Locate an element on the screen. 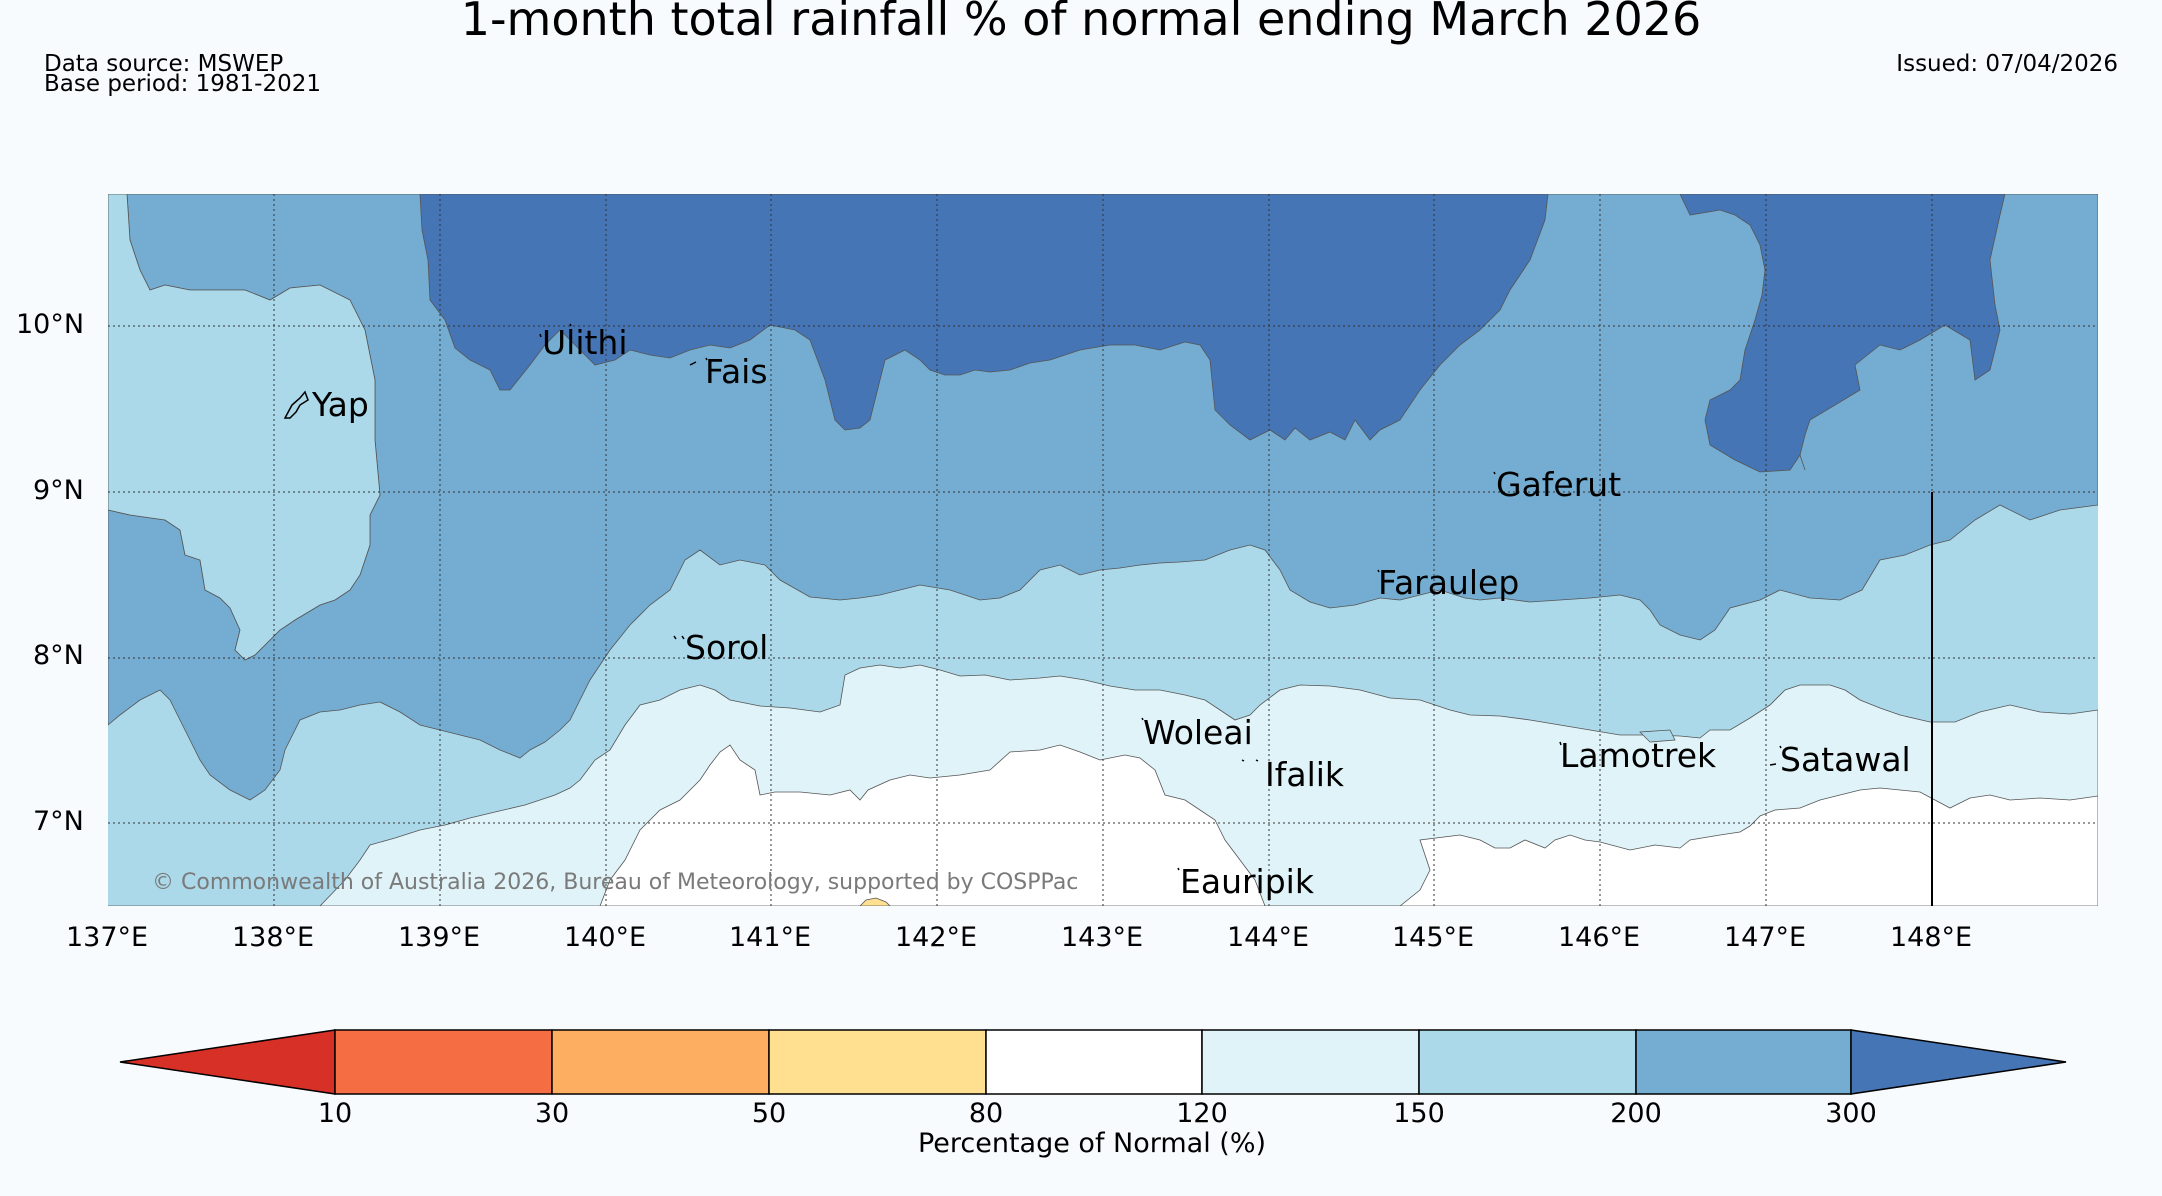 Image resolution: width=2162 pixels, height=1196 pixels. colorbar-tick-label: 80 is located at coordinates (986, 1113).